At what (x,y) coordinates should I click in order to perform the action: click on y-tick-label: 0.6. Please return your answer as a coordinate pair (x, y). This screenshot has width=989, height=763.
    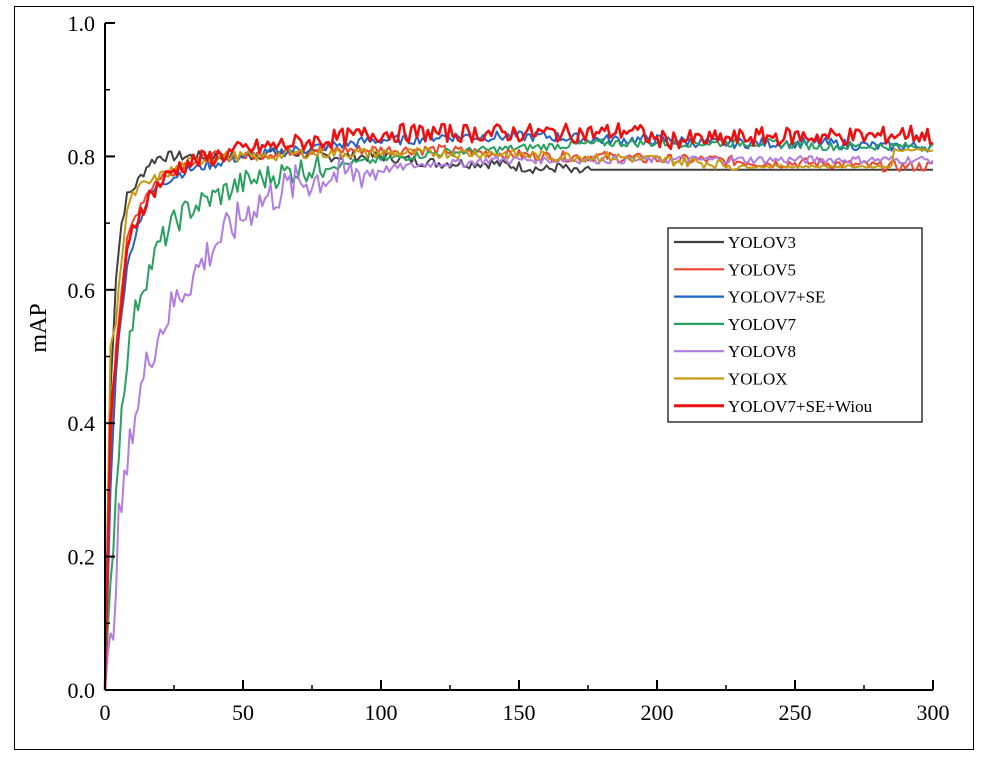
    Looking at the image, I should click on (82, 290).